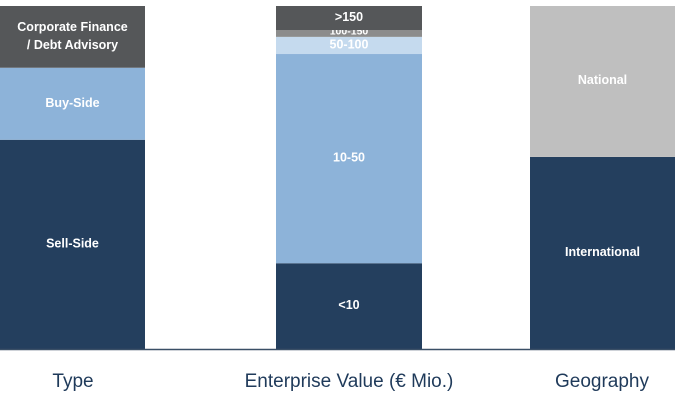 The width and height of the screenshot is (675, 393). I want to click on segment-label-0-corporate-finance-debt-advisory: Corporate Finance / Debt Advisory, so click(72, 36).